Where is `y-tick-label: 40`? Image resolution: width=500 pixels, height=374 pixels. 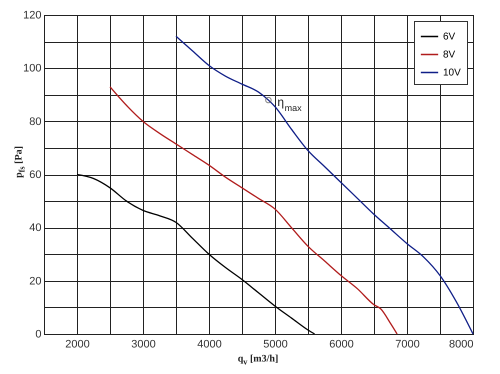
y-tick-label: 40 is located at coordinates (35, 228).